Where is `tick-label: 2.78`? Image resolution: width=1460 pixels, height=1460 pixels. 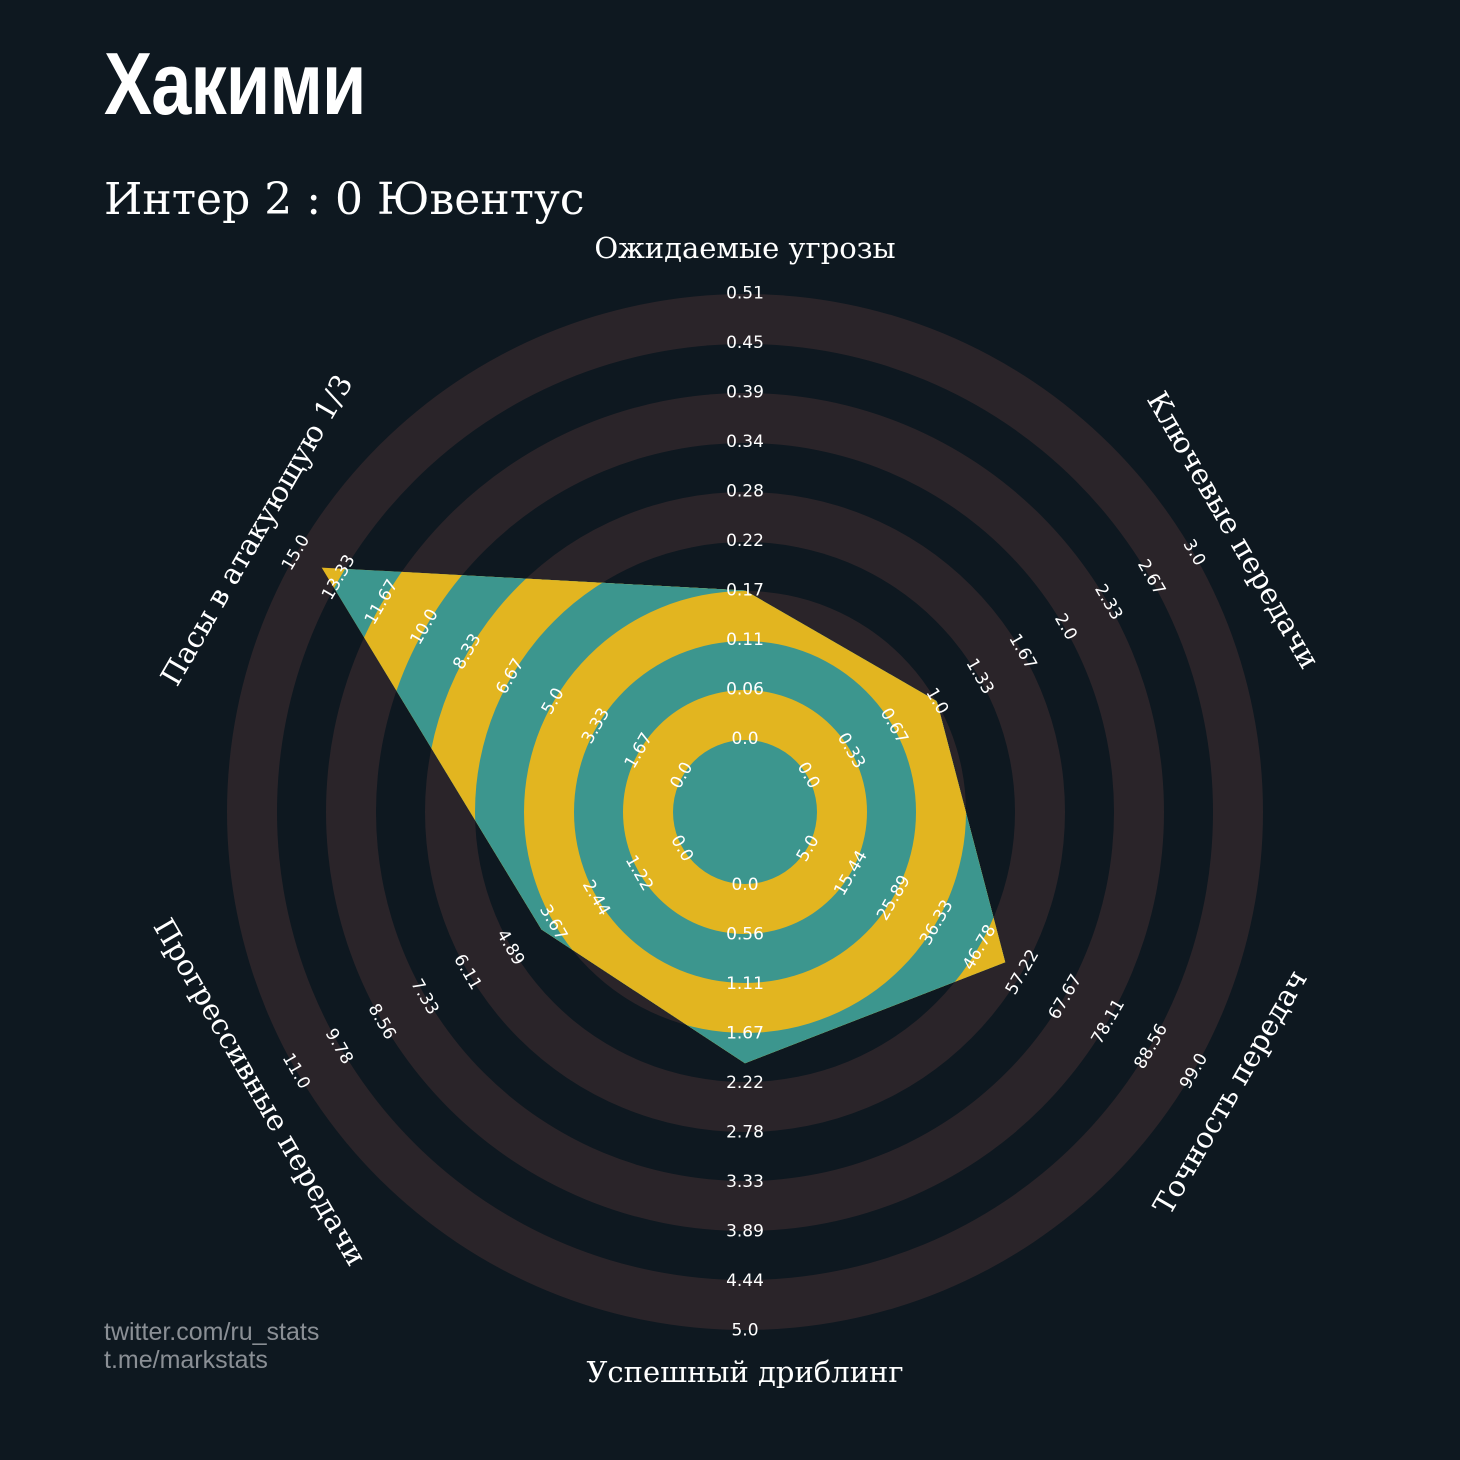
tick-label: 2.78 is located at coordinates (745, 1133).